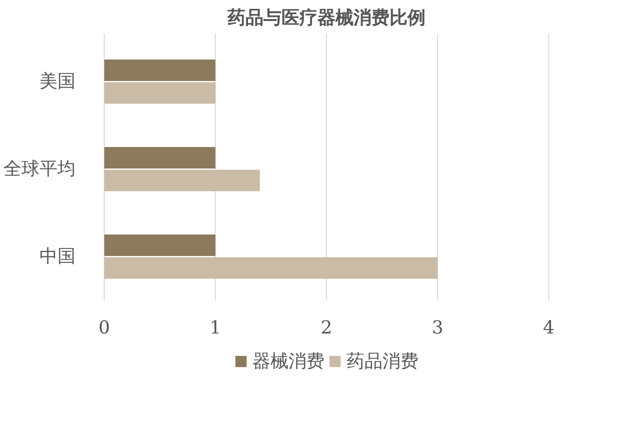 This screenshot has height=445, width=640. I want to click on x-tick-label: 2, so click(326, 328).